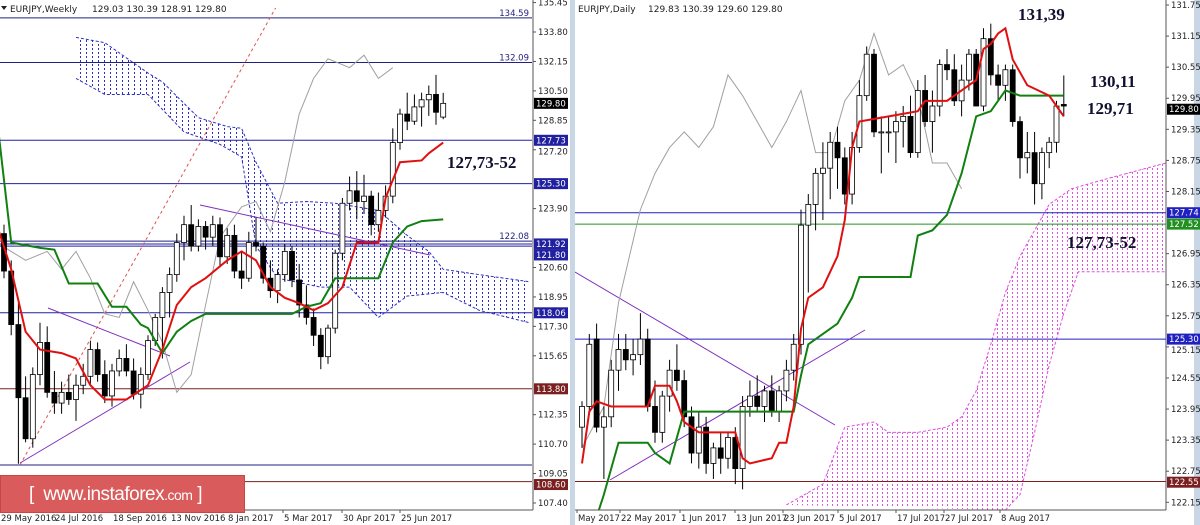 Image resolution: width=1200 pixels, height=525 pixels. What do you see at coordinates (1041, 14) in the screenshot?
I see `daily-annotation-high: 131,39` at bounding box center [1041, 14].